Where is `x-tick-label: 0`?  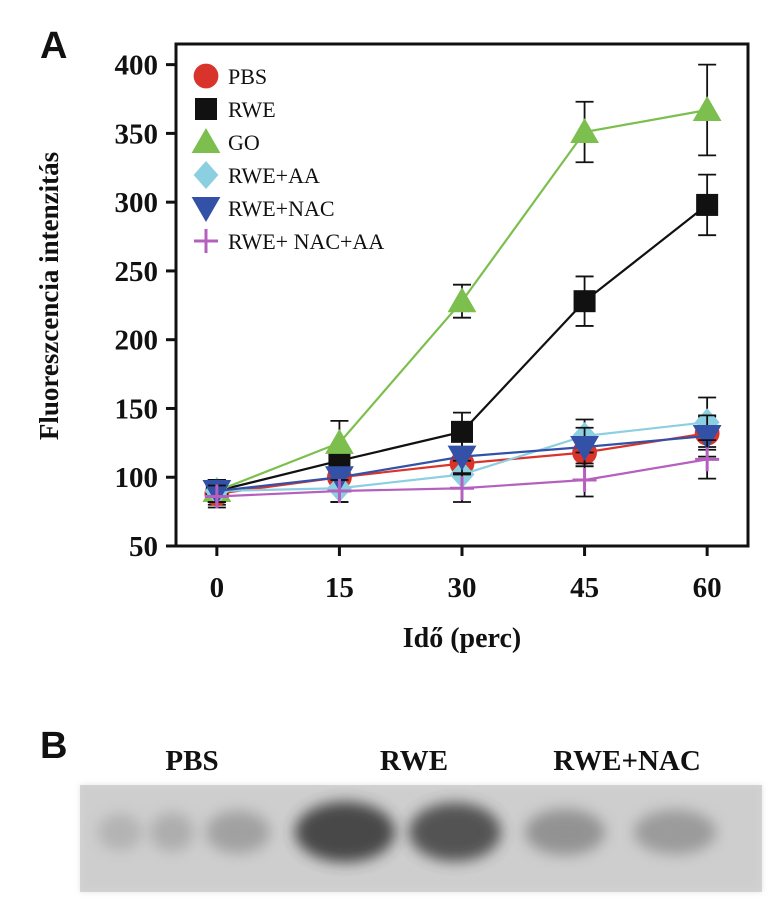 x-tick-label: 0 is located at coordinates (217, 588).